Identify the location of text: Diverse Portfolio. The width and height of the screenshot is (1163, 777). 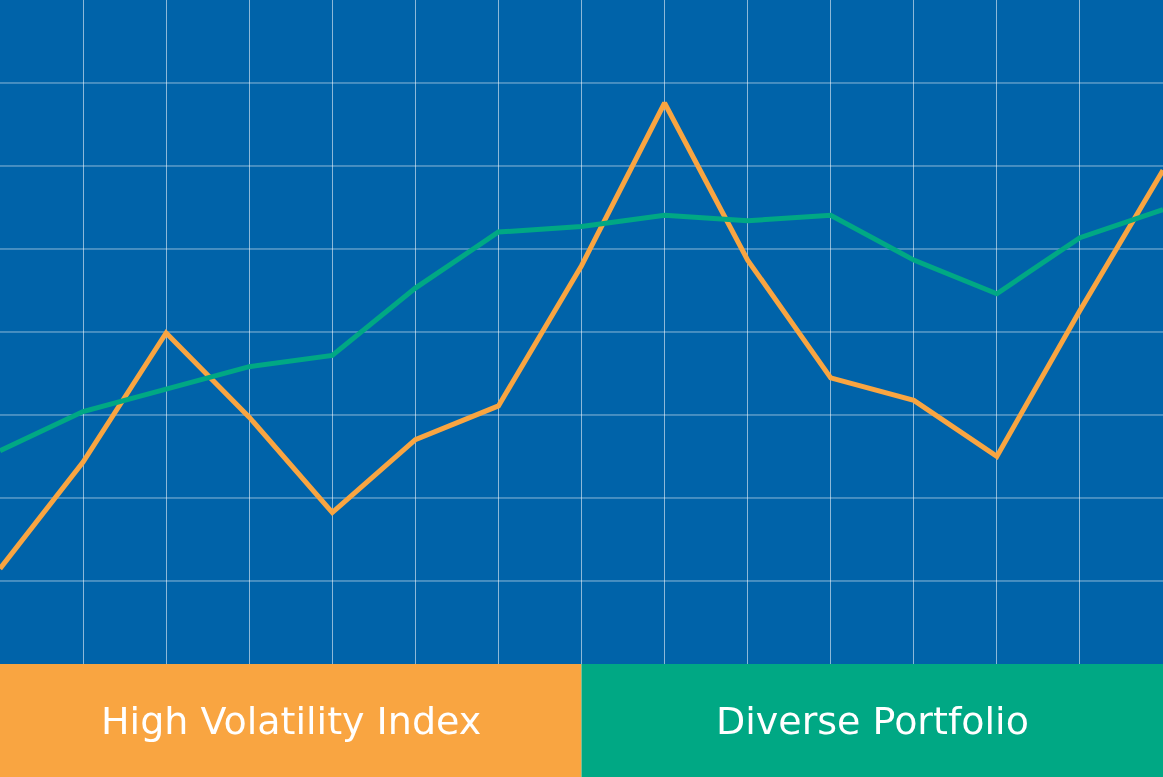
(872, 721).